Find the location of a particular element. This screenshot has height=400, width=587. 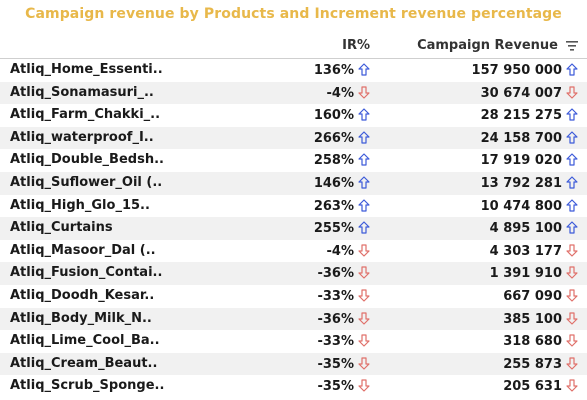

product-name: Atliq_Fusion_Contai.. is located at coordinates (86, 273).